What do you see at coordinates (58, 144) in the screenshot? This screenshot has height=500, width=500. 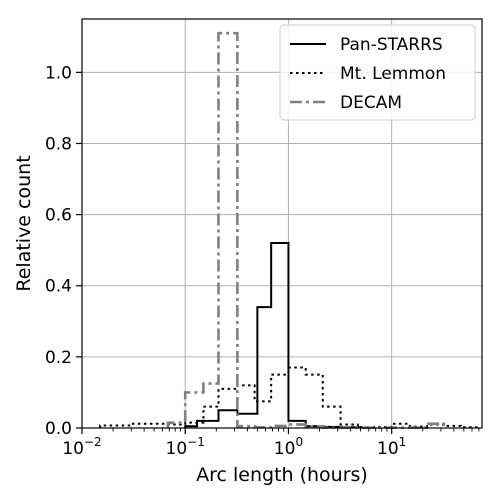 I see `y-tick-label: 0.8` at bounding box center [58, 144].